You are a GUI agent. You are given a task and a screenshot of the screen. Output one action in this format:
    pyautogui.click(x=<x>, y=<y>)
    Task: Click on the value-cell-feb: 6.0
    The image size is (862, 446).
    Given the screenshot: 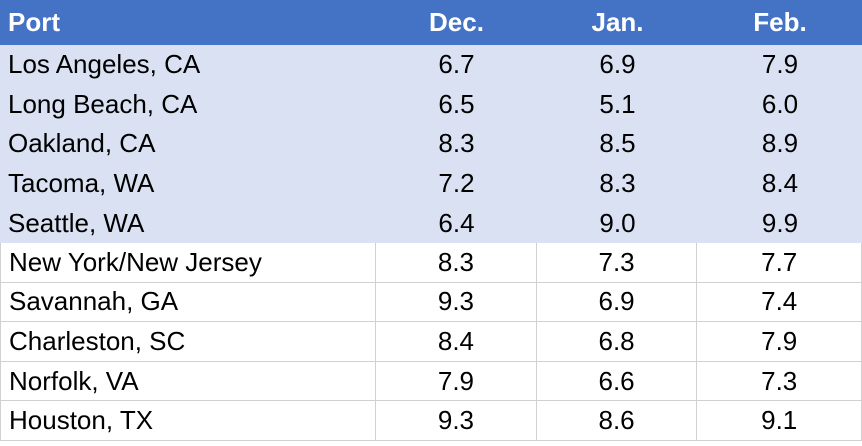 What is the action you would take?
    pyautogui.click(x=780, y=103)
    